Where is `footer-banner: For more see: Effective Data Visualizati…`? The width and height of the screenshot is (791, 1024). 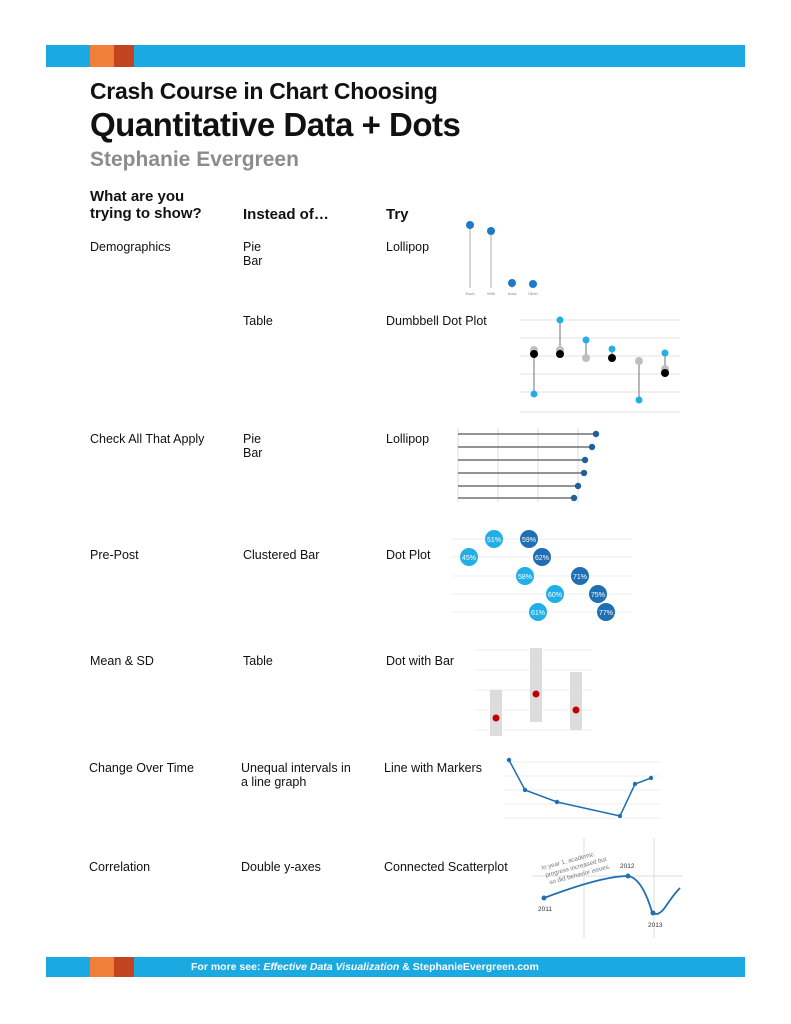 footer-banner: For more see: Effective Data Visualizati… is located at coordinates (395, 967).